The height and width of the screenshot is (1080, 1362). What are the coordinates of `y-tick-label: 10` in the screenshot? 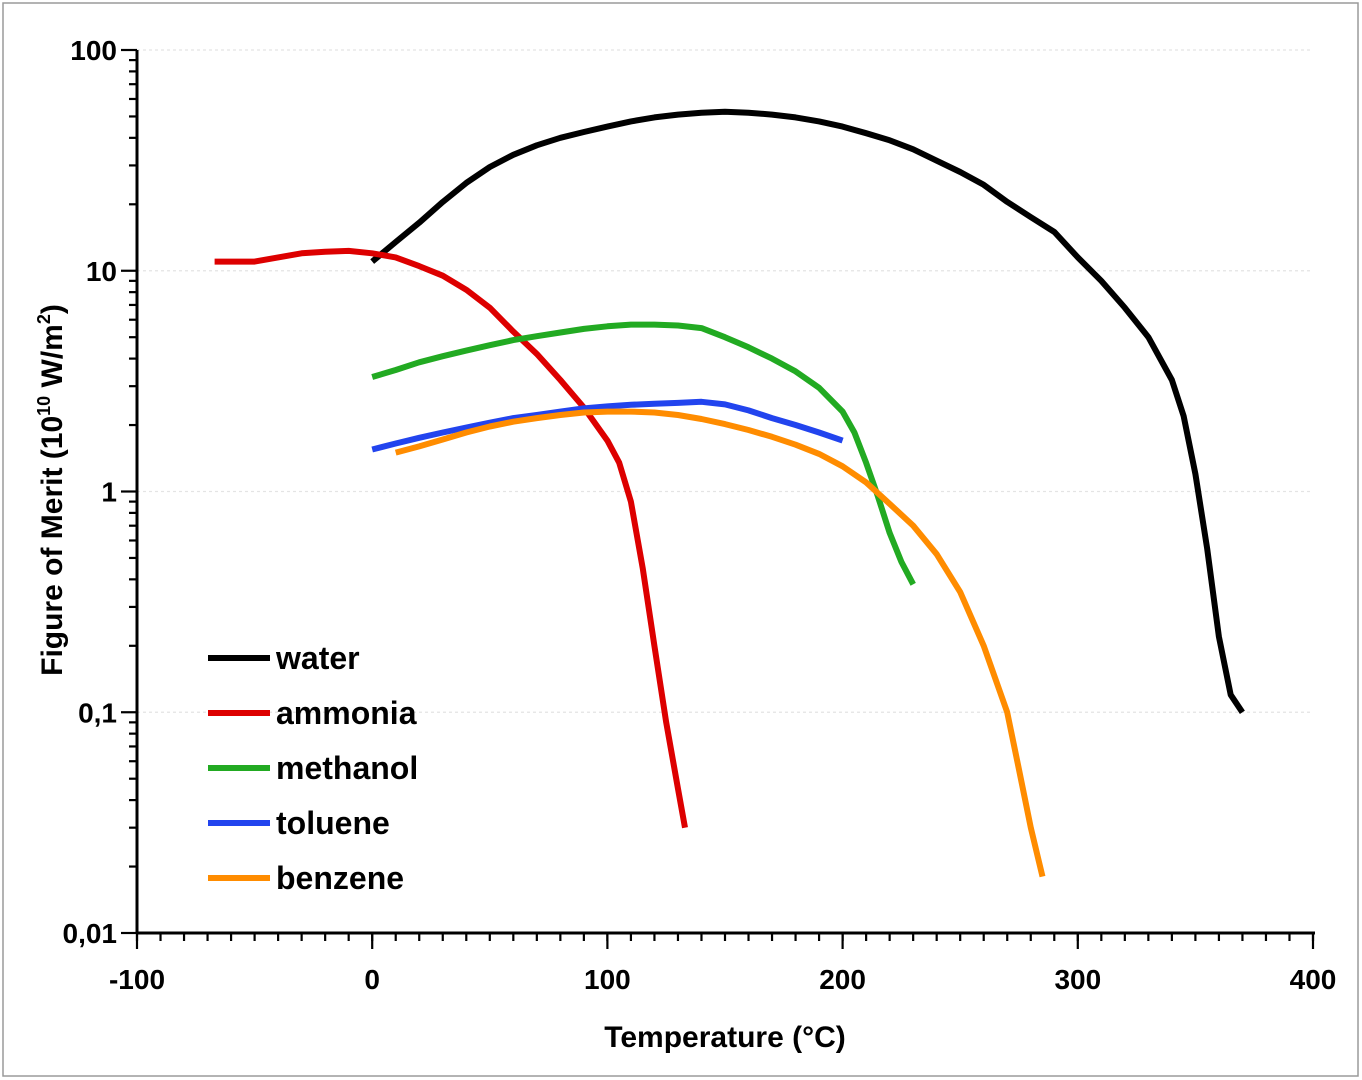 It's located at (101, 271).